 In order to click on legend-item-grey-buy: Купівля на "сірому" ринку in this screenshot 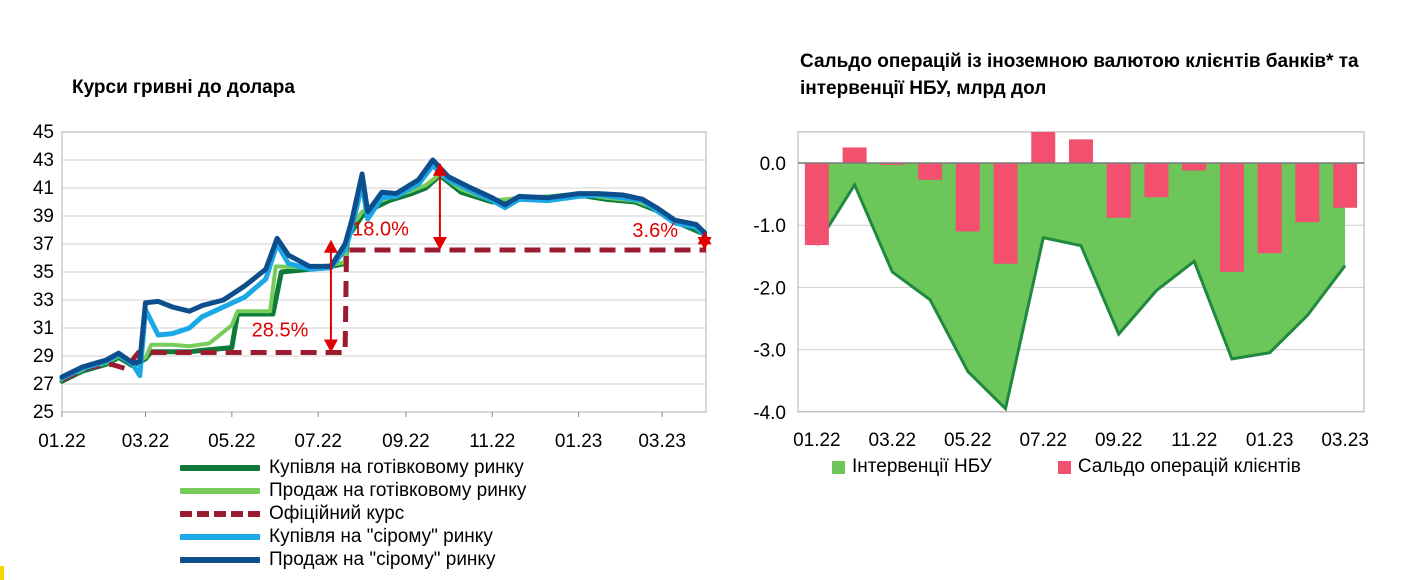, I will do `click(353, 536)`.